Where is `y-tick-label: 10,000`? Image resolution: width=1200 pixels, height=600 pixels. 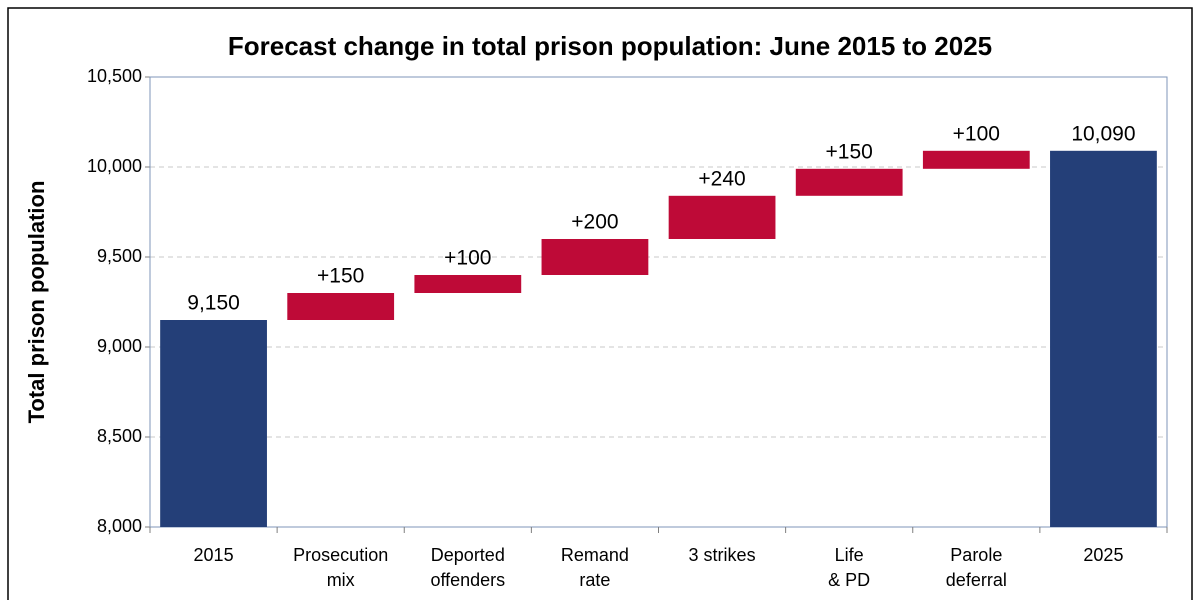 y-tick-label: 10,000 is located at coordinates (114, 166).